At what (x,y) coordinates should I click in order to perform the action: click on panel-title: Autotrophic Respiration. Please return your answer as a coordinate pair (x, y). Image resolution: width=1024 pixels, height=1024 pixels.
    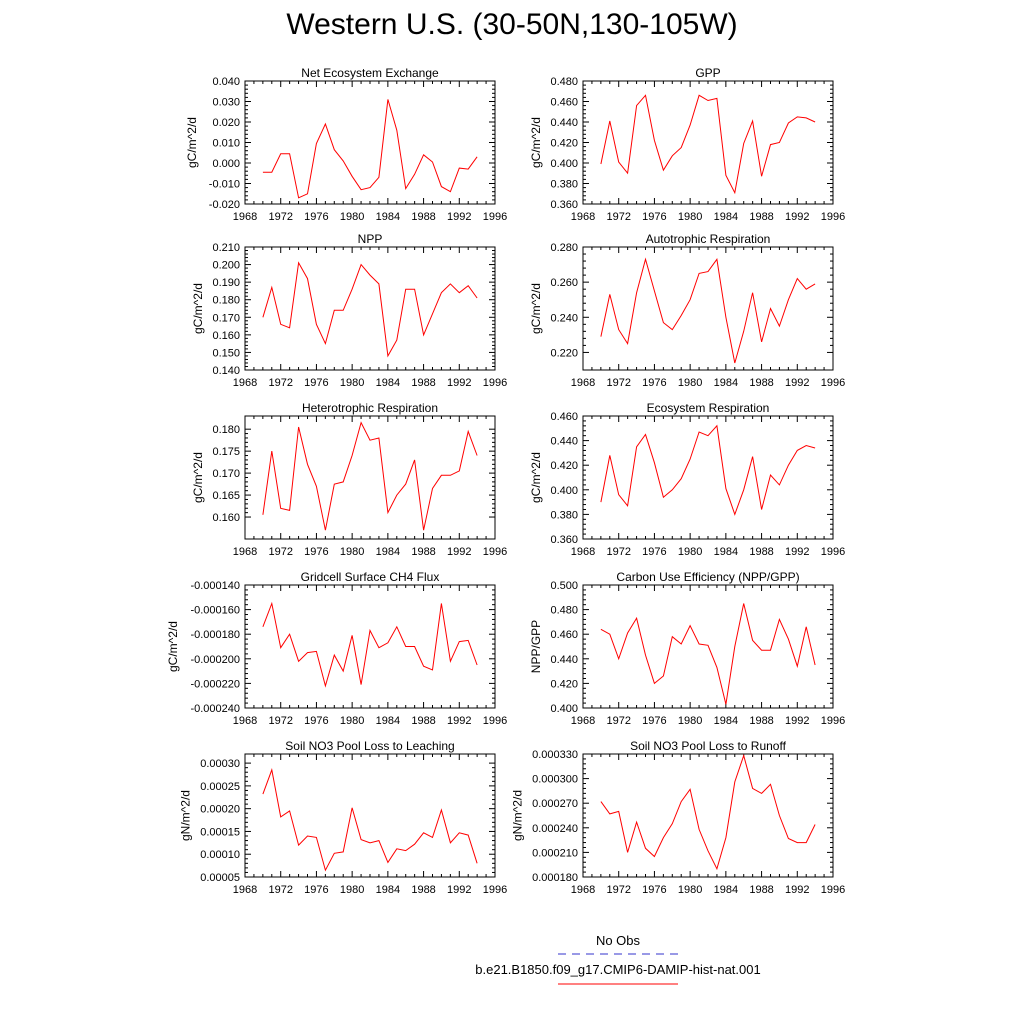
    Looking at the image, I should click on (708, 239).